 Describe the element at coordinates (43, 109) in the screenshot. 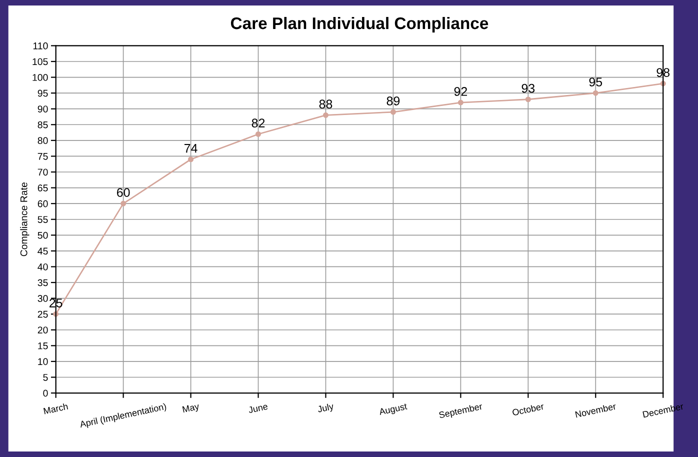

I see `y-tick-label: 90` at that location.